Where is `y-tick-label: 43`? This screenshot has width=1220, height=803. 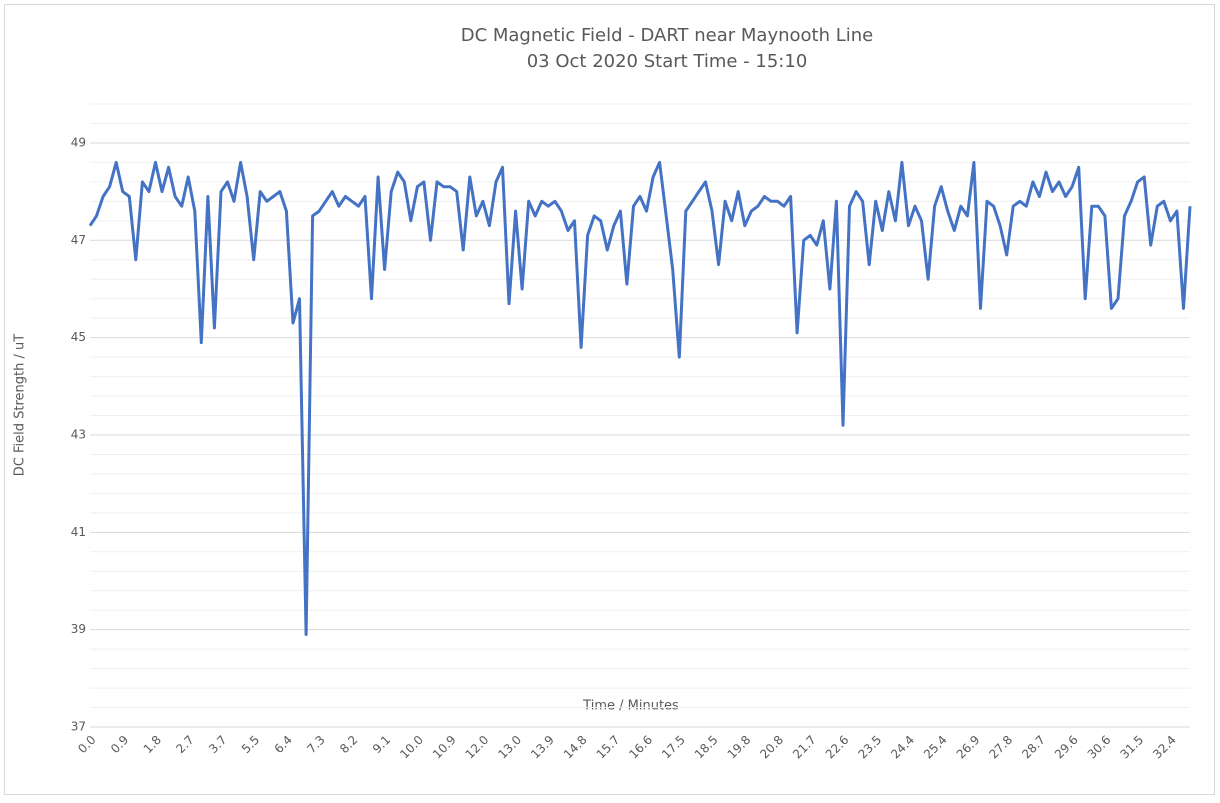
y-tick-label: 43 is located at coordinates (78, 434).